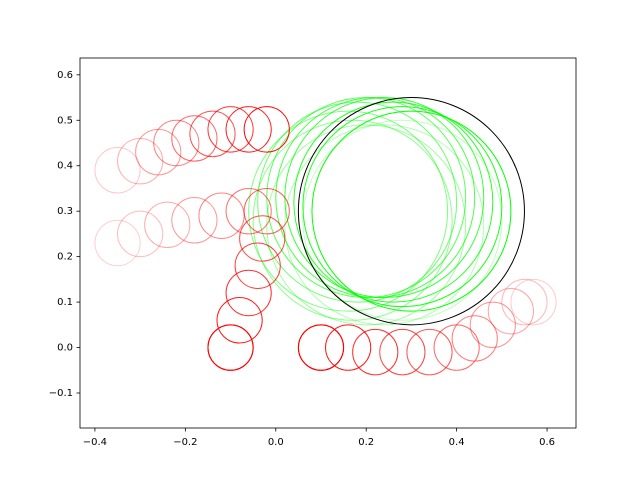 The image size is (640, 480). Describe the element at coordinates (65, 166) in the screenshot. I see `y-tick-label: 0.4` at that location.